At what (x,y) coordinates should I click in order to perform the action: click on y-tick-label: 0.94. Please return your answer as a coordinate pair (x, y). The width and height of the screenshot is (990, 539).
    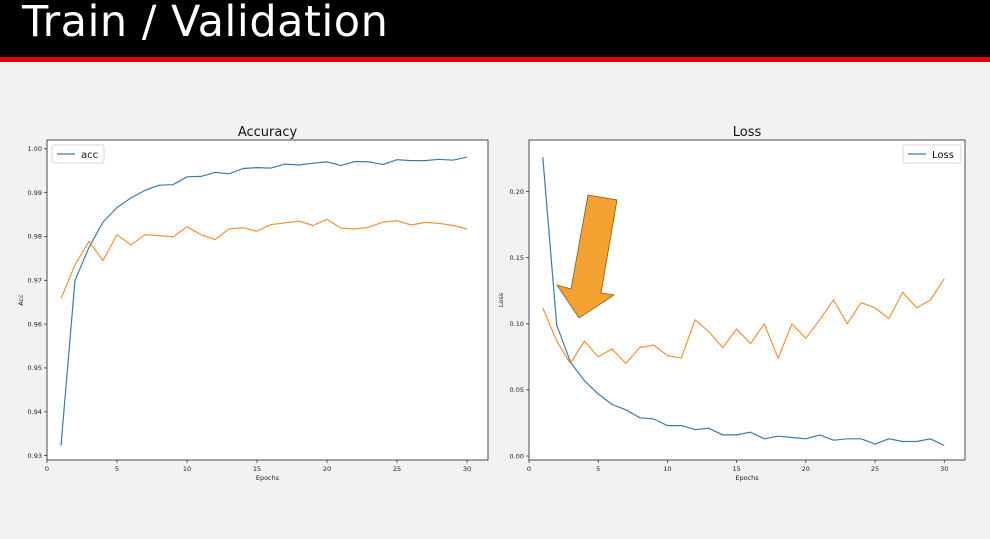
    Looking at the image, I should click on (35, 412).